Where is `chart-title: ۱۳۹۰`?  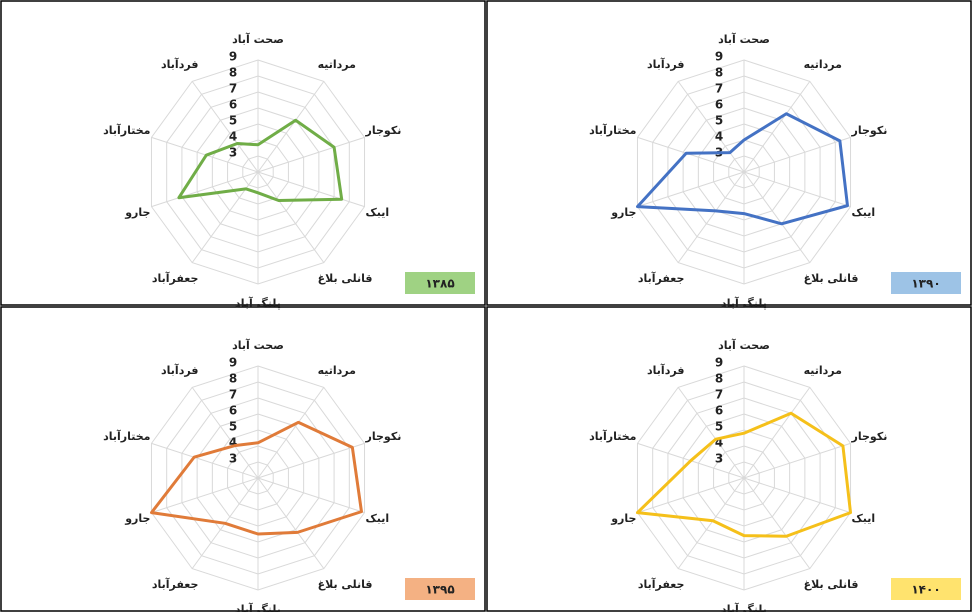 chart-title: ۱۳۹۰ is located at coordinates (925, 284).